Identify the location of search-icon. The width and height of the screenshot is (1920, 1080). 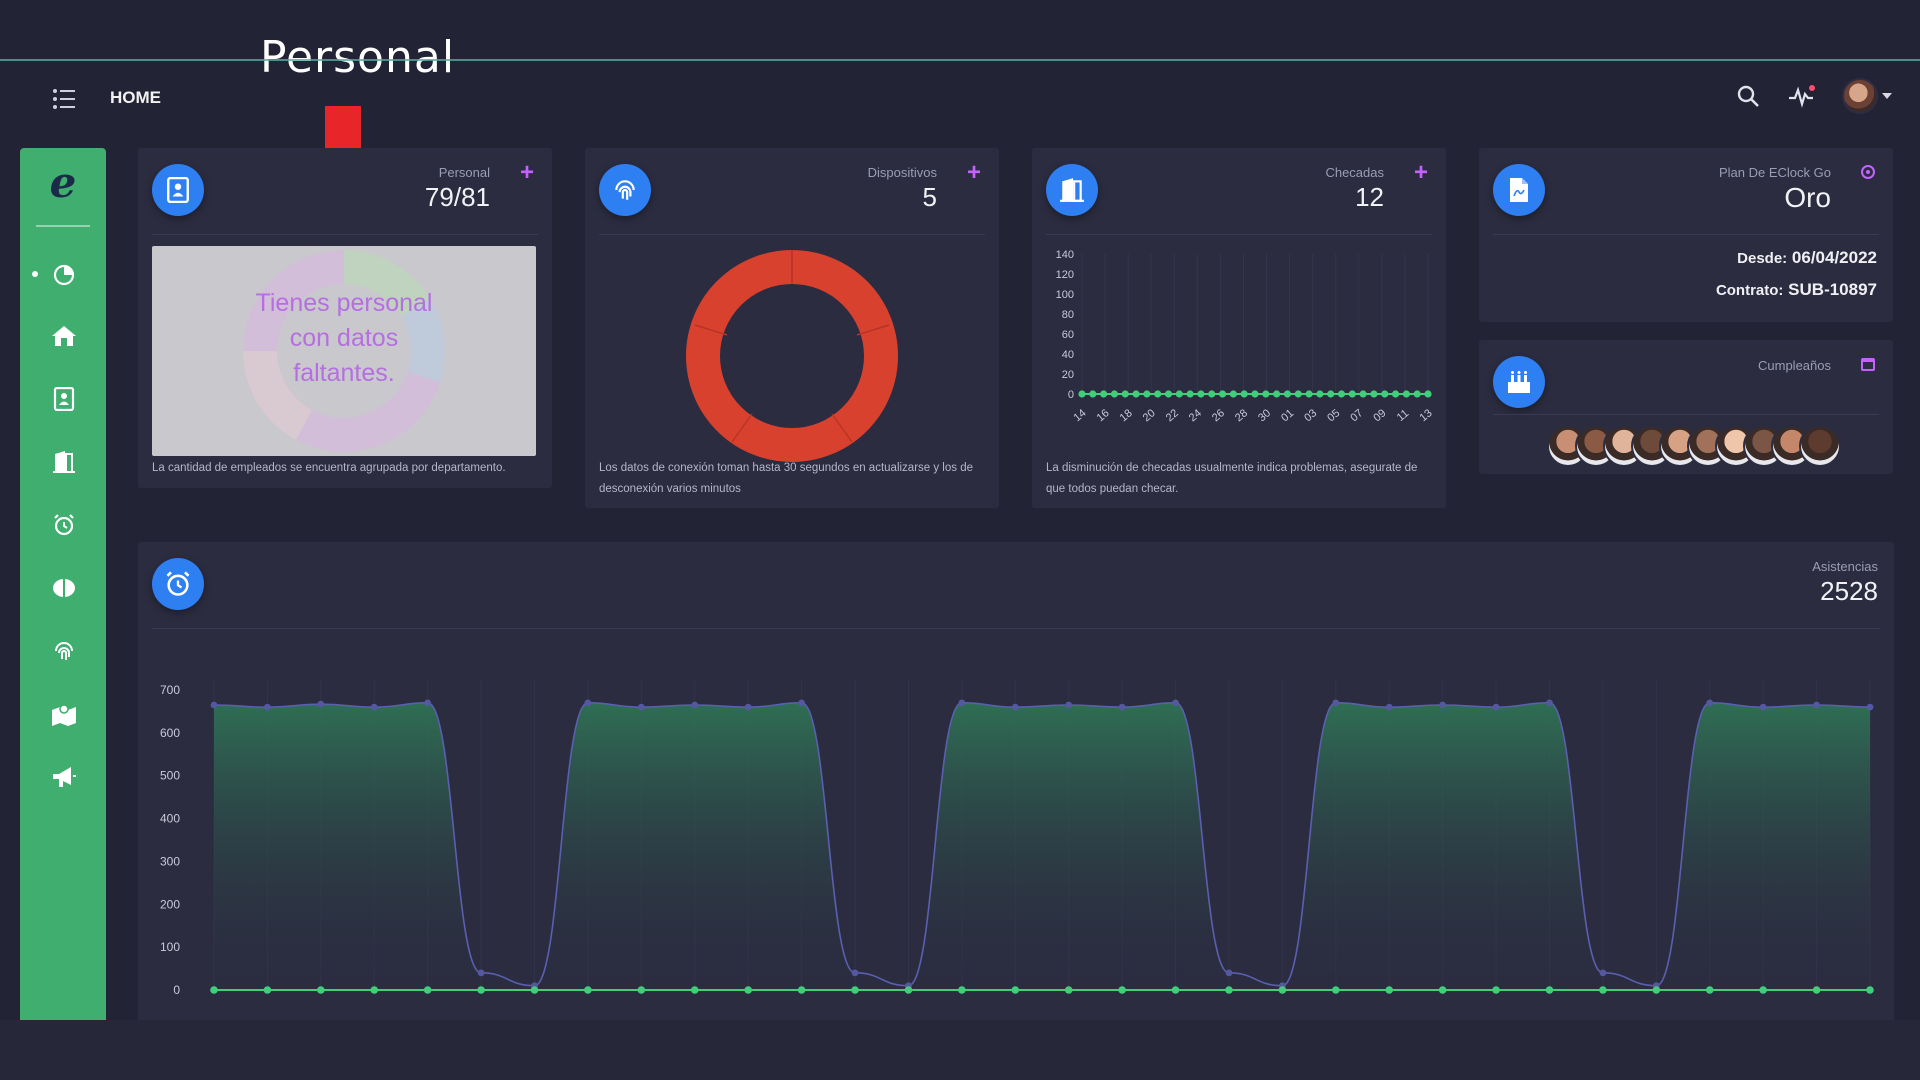
(1748, 96).